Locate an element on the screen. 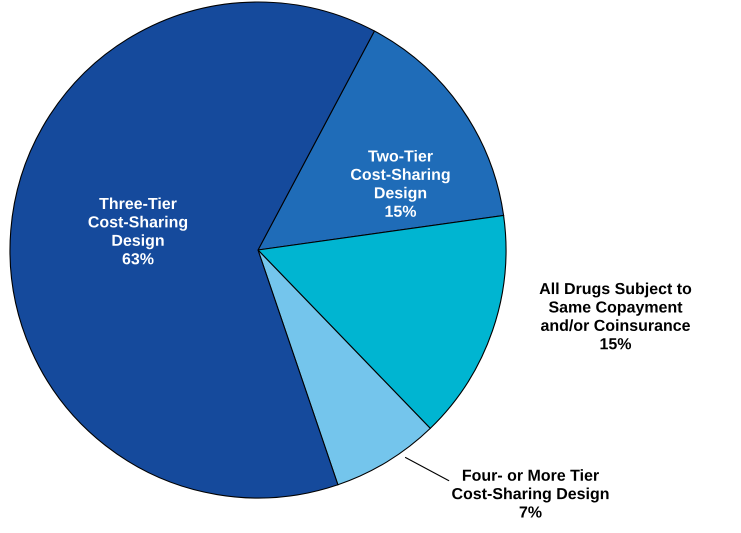 This screenshot has height=533, width=741. slice-label: All Drugs Subject to Same Copayment and/or Coinsurance is located at coordinates (616, 307).